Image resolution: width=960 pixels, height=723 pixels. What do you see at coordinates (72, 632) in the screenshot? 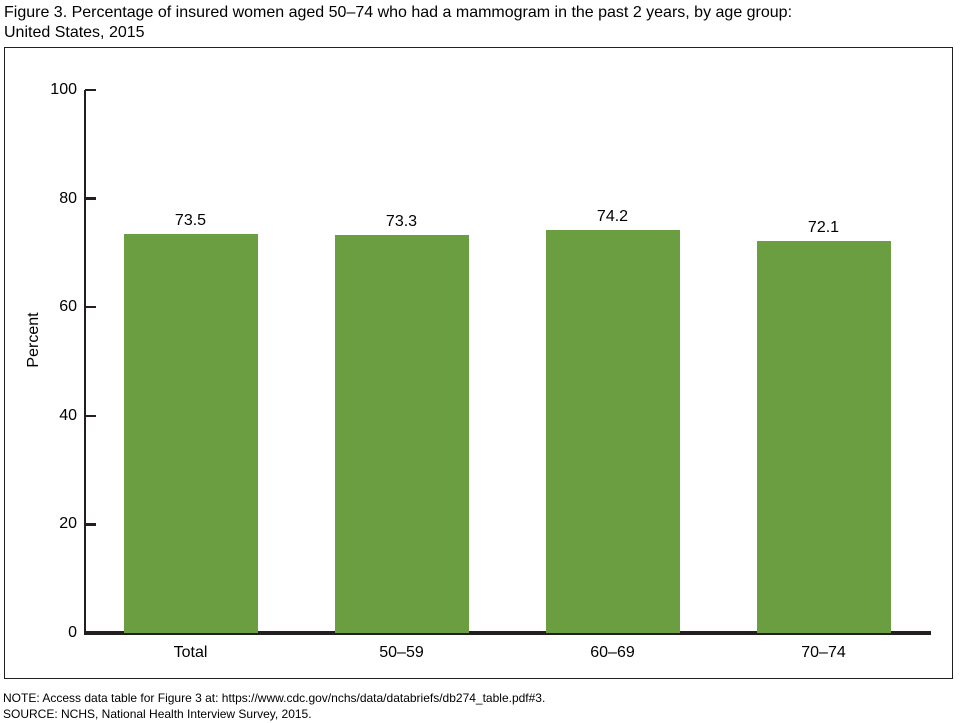
I see `y-axis-tick-label: 0` at bounding box center [72, 632].